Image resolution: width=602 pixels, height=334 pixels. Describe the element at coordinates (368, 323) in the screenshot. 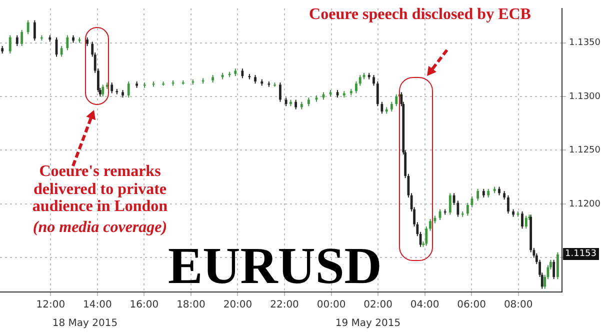

I see `text: 19 May 2015` at that location.